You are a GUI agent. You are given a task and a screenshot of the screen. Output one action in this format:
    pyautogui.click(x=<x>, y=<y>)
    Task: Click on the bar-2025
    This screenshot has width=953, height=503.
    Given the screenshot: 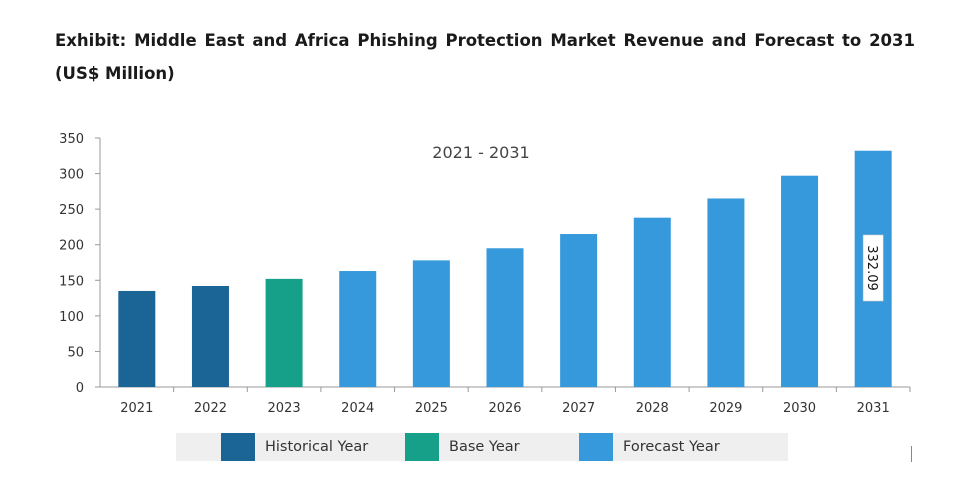 What is the action you would take?
    pyautogui.click(x=431, y=323)
    